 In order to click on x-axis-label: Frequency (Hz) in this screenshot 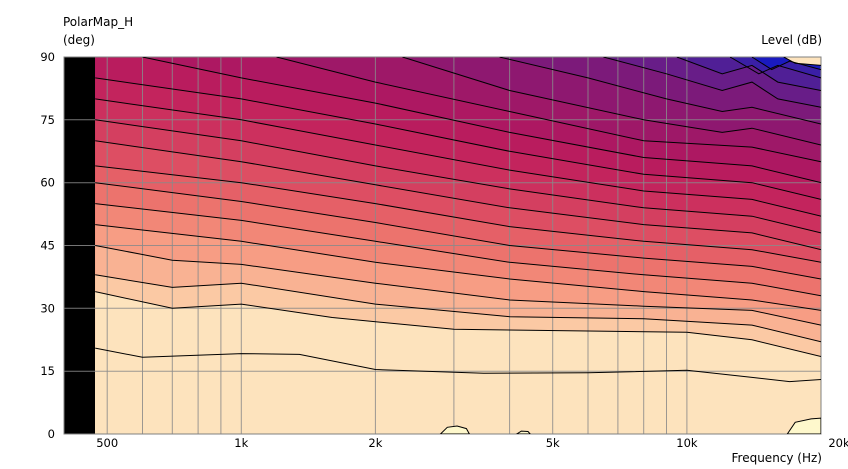, I will do `click(777, 458)`.